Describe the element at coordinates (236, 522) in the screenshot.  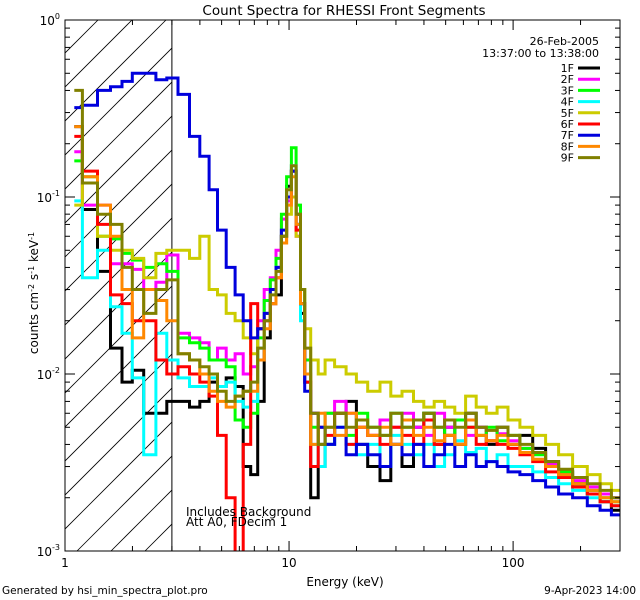
I see `annotation-line-2: Att A0, FDecim 1` at that location.